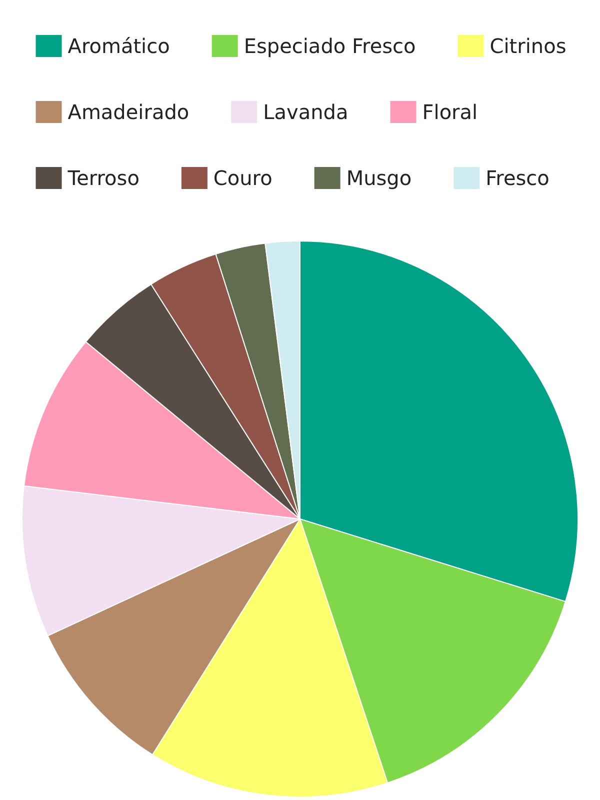  What do you see at coordinates (450, 112) in the screenshot?
I see `legend-label: Floral` at bounding box center [450, 112].